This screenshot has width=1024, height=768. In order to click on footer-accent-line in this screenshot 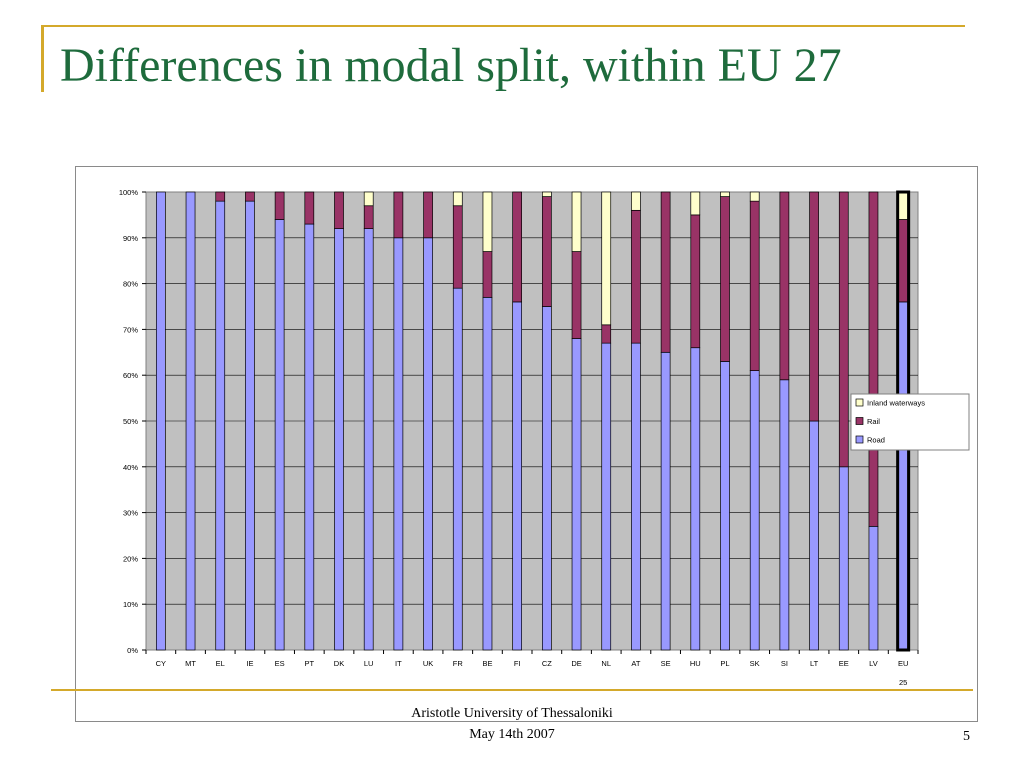, I will do `click(512, 690)`.